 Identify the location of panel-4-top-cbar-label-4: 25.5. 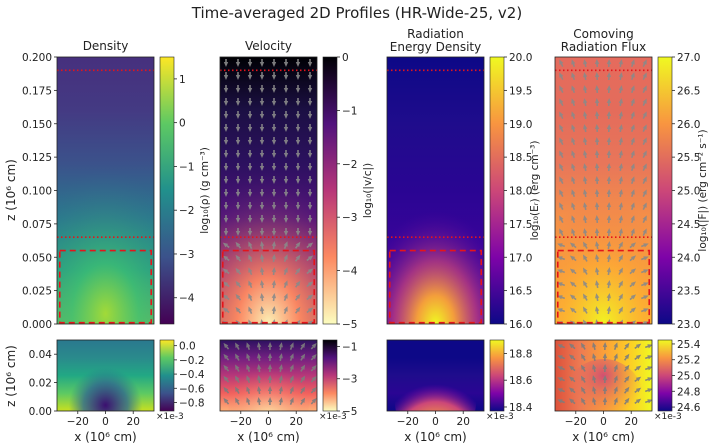
(688, 158).